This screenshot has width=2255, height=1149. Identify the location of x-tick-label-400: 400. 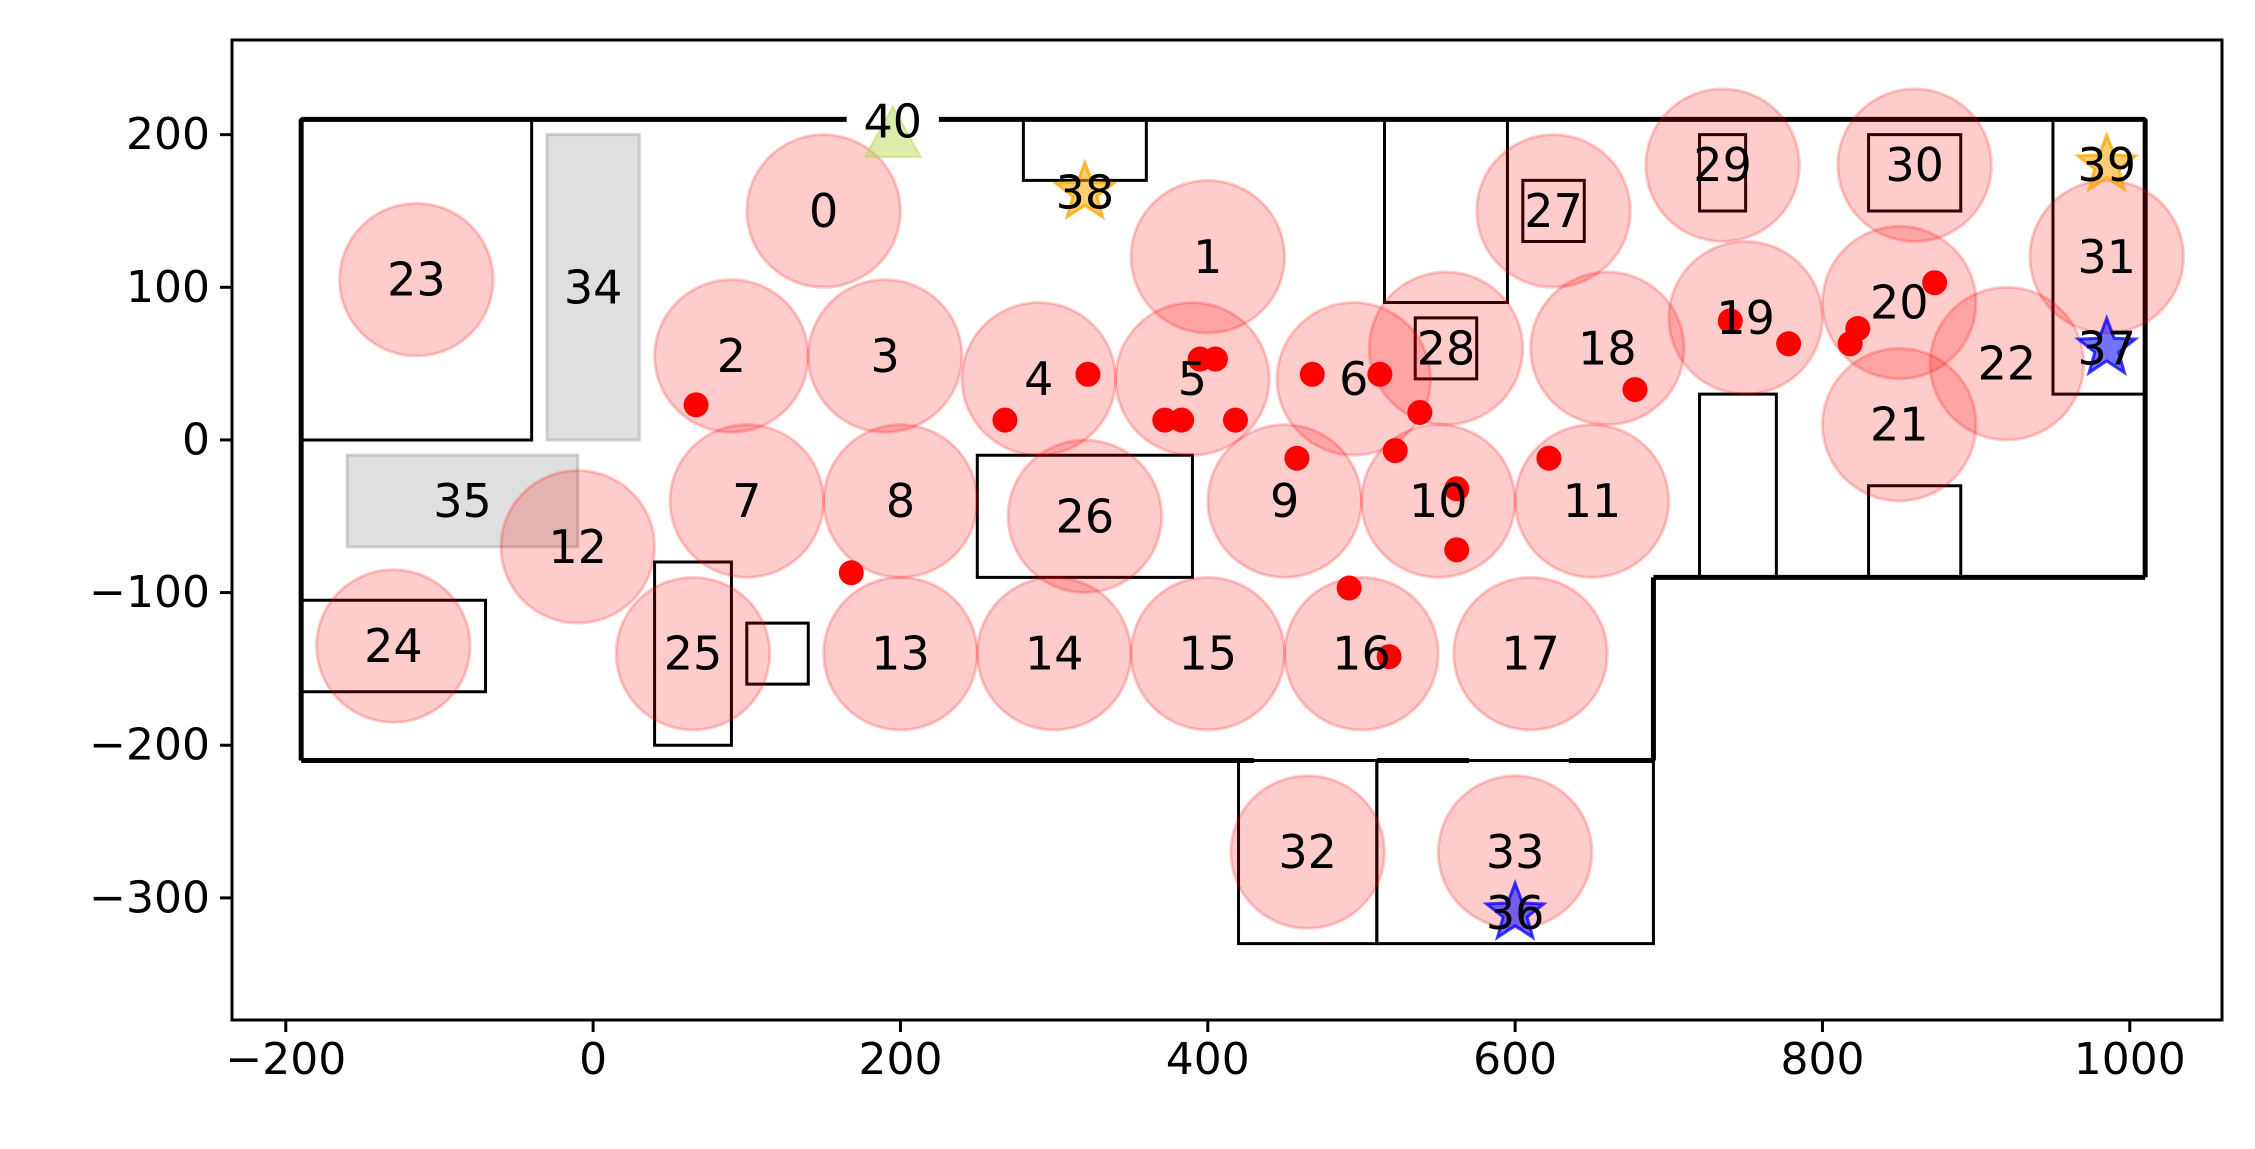
(1208, 1059).